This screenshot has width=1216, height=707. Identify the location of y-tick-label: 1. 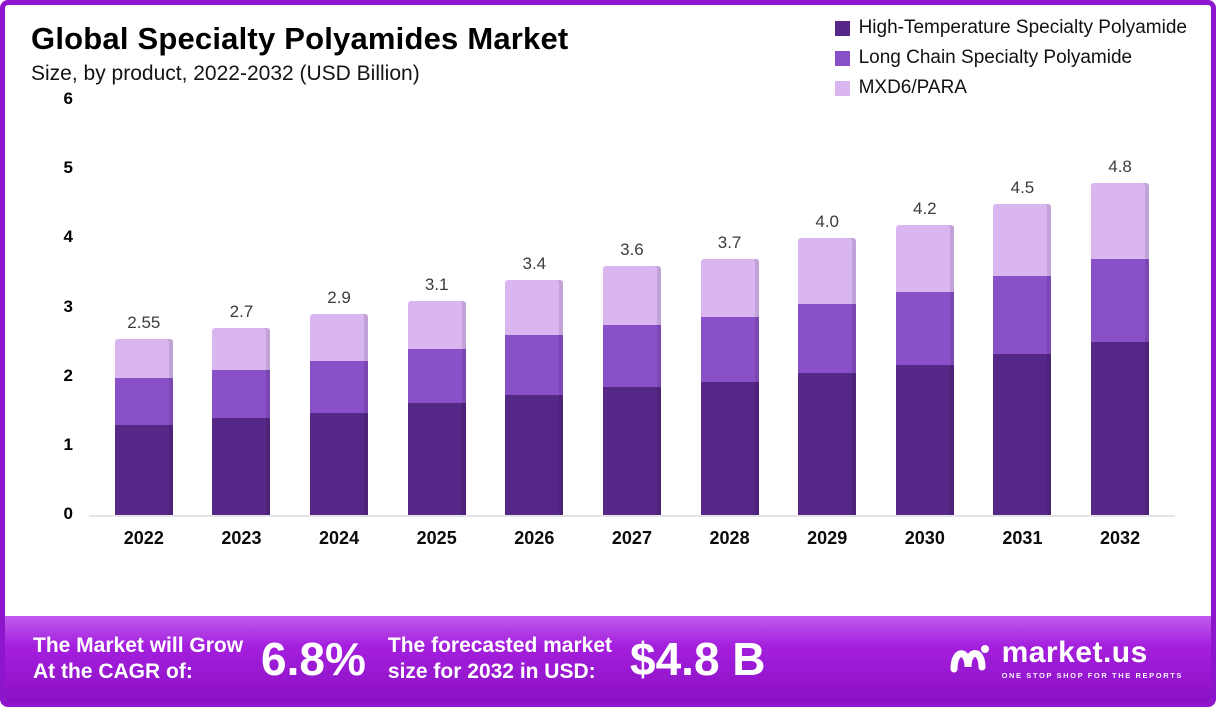
(68, 444).